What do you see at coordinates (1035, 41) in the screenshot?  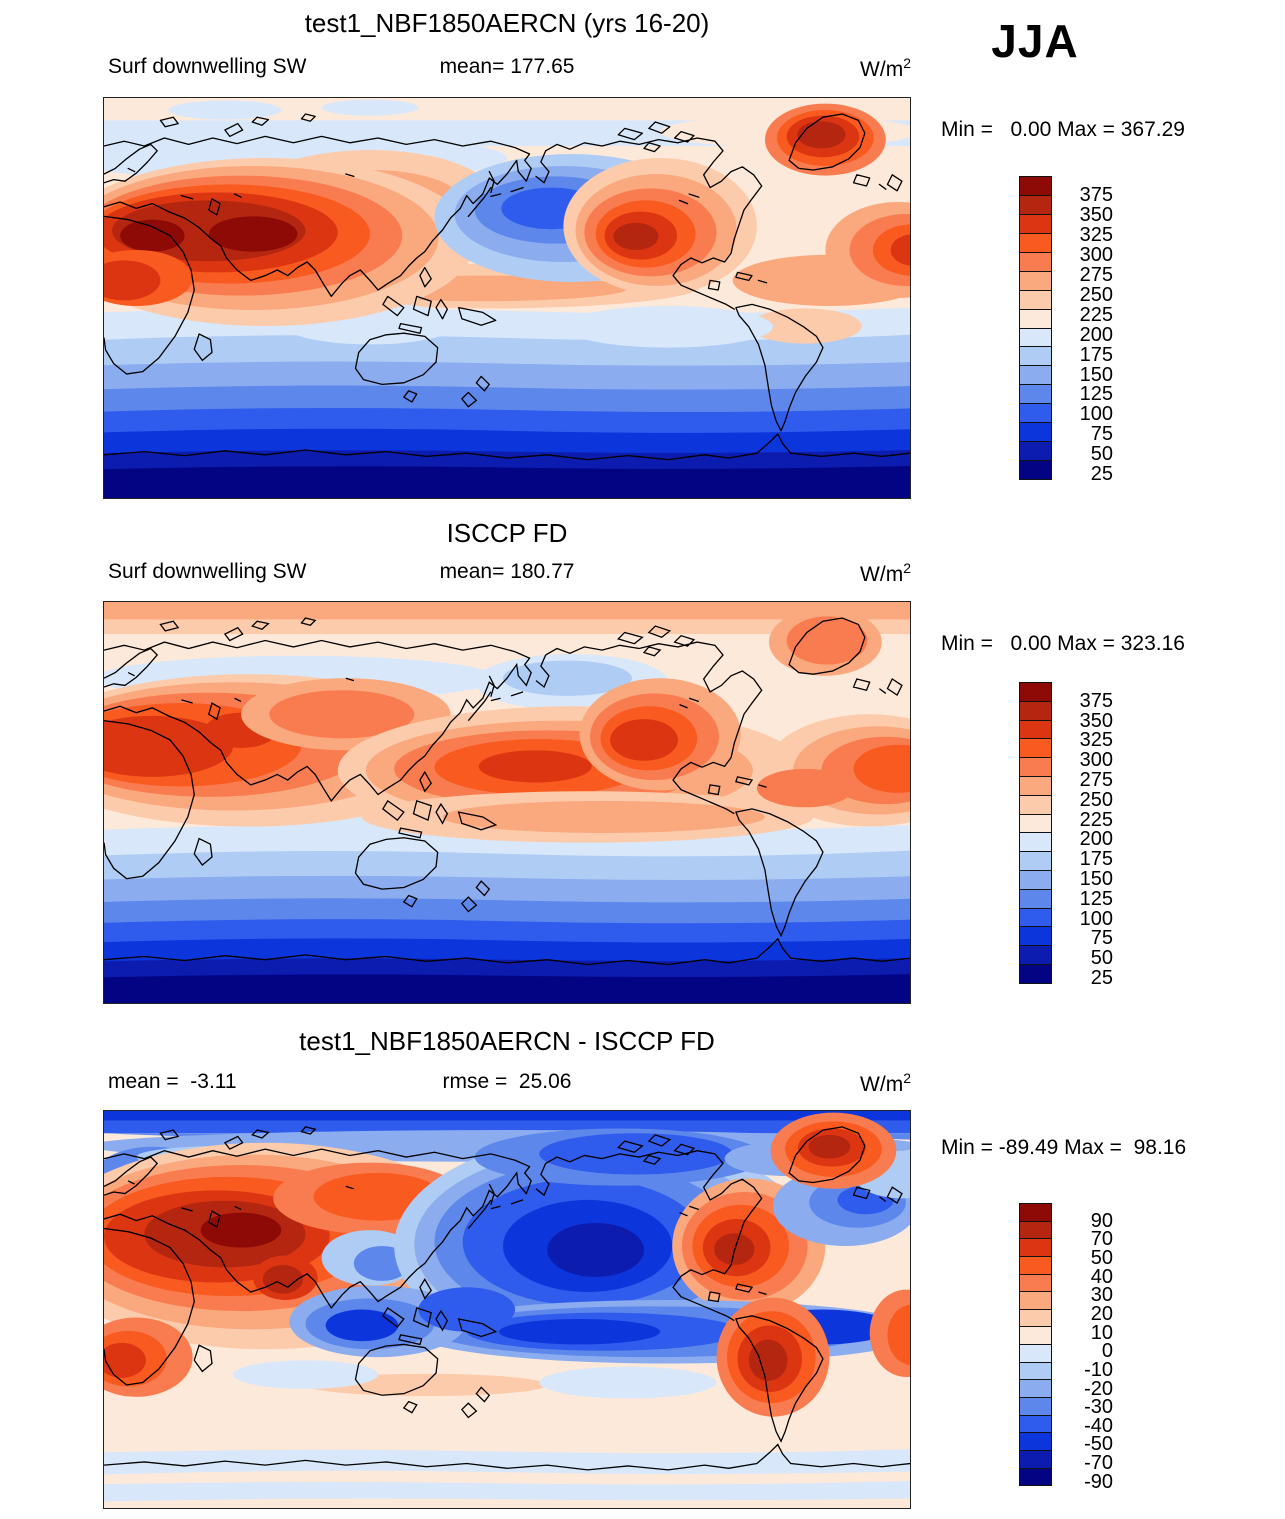 I see `season-label: JJA` at bounding box center [1035, 41].